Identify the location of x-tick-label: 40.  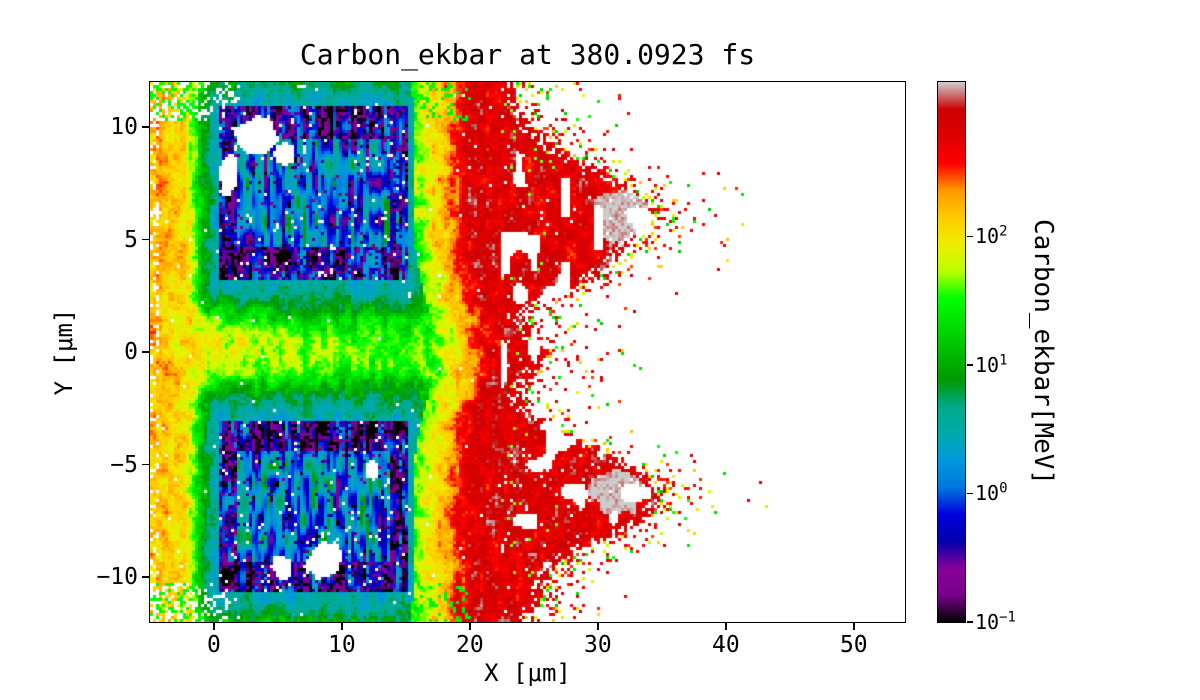
(725, 645).